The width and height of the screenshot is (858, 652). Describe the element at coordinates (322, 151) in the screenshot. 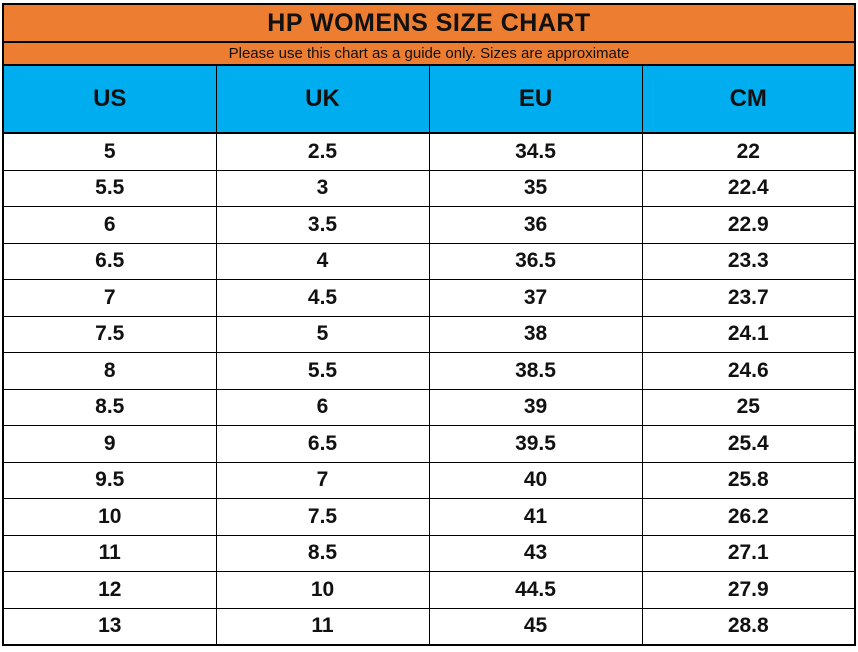

I see `size-cell: 2.5` at that location.